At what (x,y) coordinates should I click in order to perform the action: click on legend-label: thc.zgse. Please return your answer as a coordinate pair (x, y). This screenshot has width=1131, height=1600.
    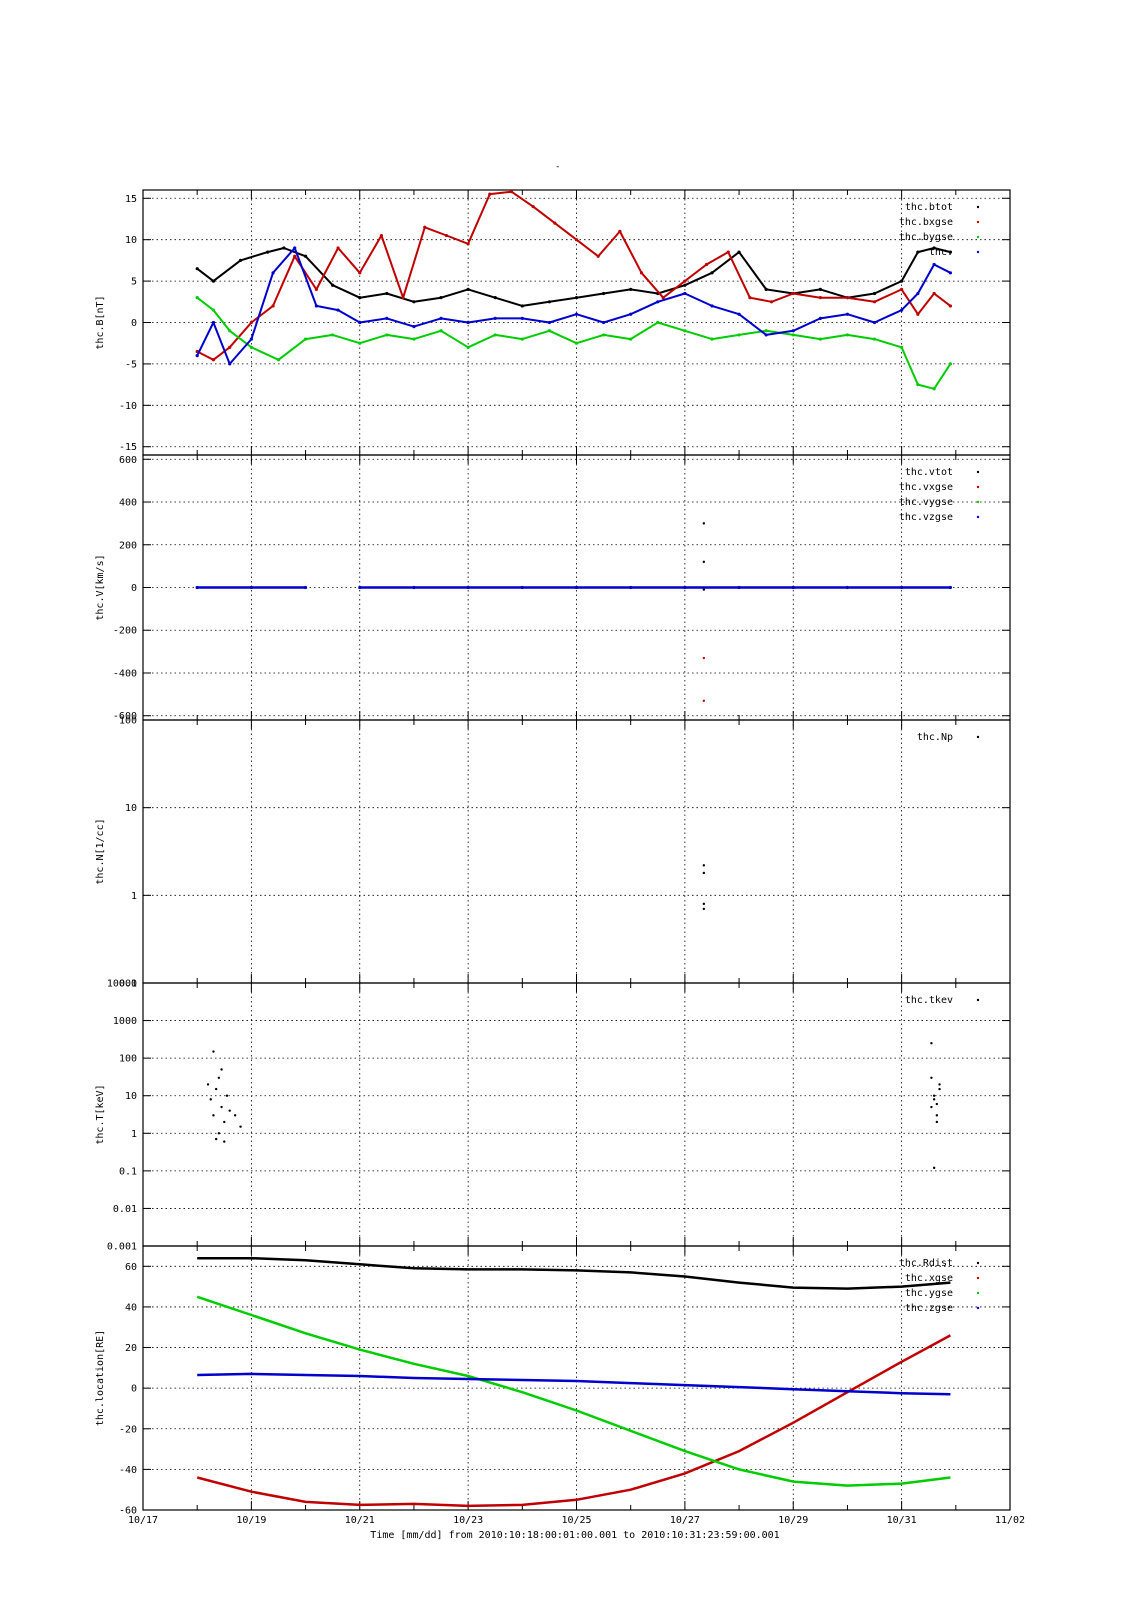
    Looking at the image, I should click on (929, 1308).